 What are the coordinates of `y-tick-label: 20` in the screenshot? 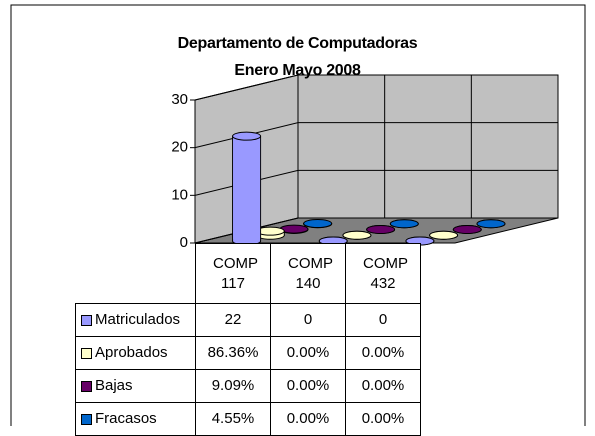 It's located at (179, 147).